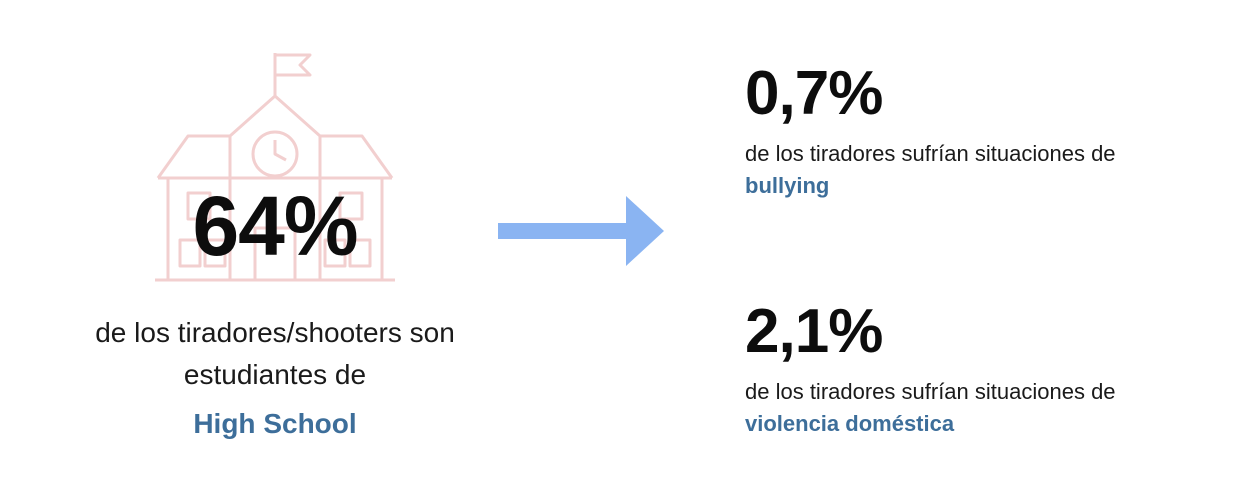 The height and width of the screenshot is (497, 1243). What do you see at coordinates (930, 153) in the screenshot?
I see `stat-description-bullying: de los tiradores sufrían situaciones de` at bounding box center [930, 153].